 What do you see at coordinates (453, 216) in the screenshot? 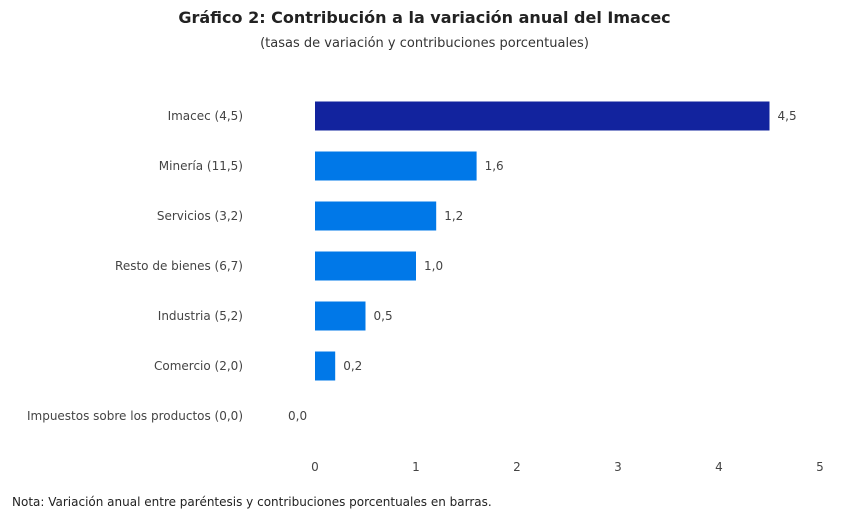
I see `data-label: 1,2` at bounding box center [453, 216].